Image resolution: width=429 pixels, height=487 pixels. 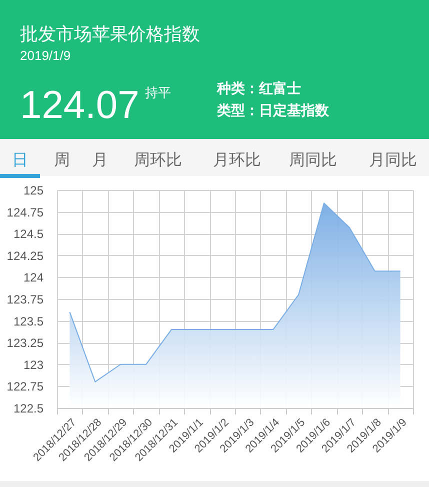 I want to click on y-tick-label: 122.75, so click(x=25, y=387).